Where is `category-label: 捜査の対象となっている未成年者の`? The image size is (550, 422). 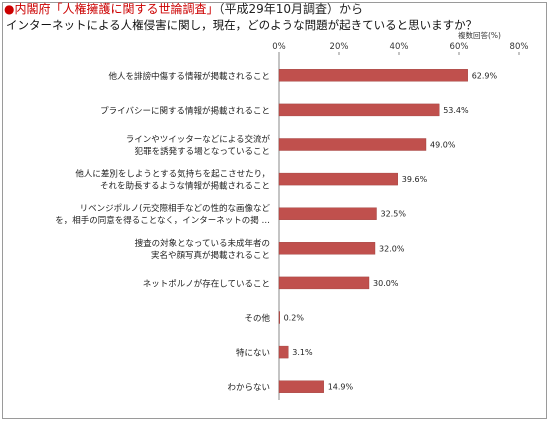 category-label: 捜査の対象となっている未成年者の is located at coordinates (202, 243).